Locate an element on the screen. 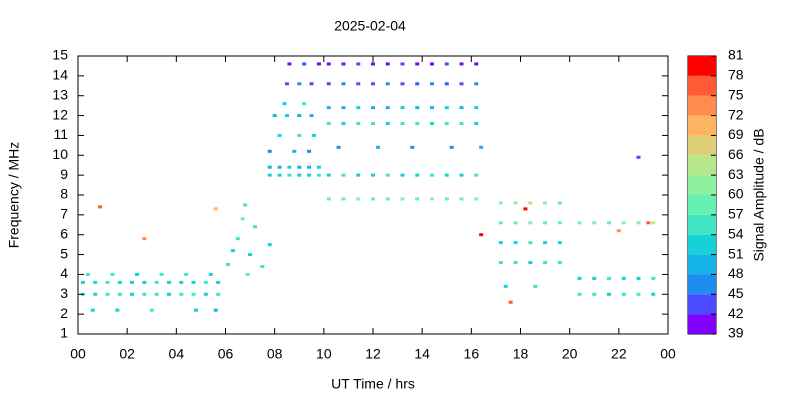 This screenshot has height=400, width=800. y-tick-label: 7 is located at coordinates (64, 214).